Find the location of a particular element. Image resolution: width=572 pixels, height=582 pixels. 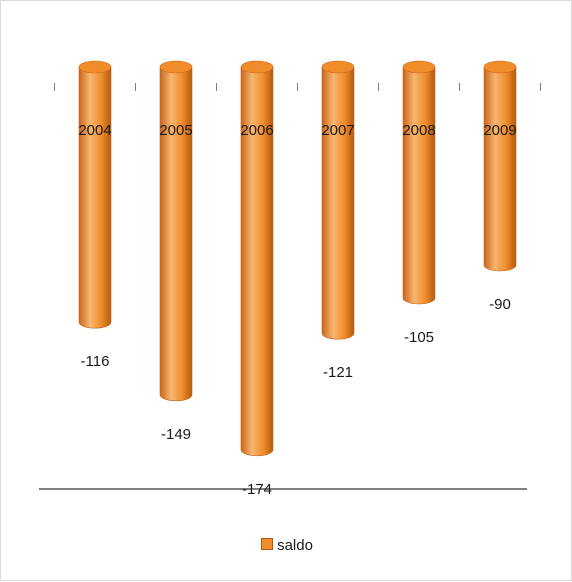

bar-2006 is located at coordinates (257, 258).